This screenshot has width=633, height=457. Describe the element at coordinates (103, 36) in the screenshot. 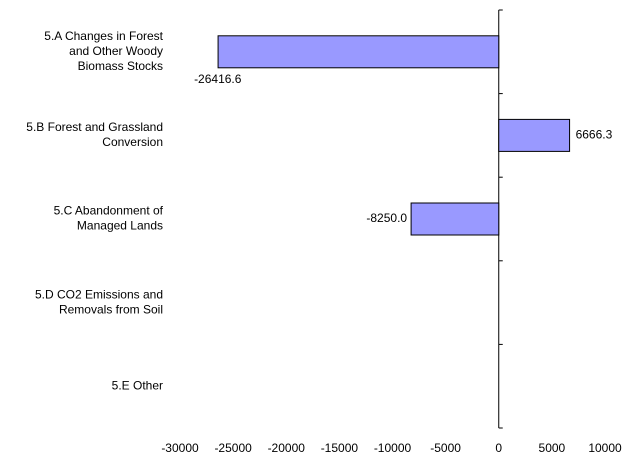

I see `y-tick-label: 5.A Changes in Forest` at that location.